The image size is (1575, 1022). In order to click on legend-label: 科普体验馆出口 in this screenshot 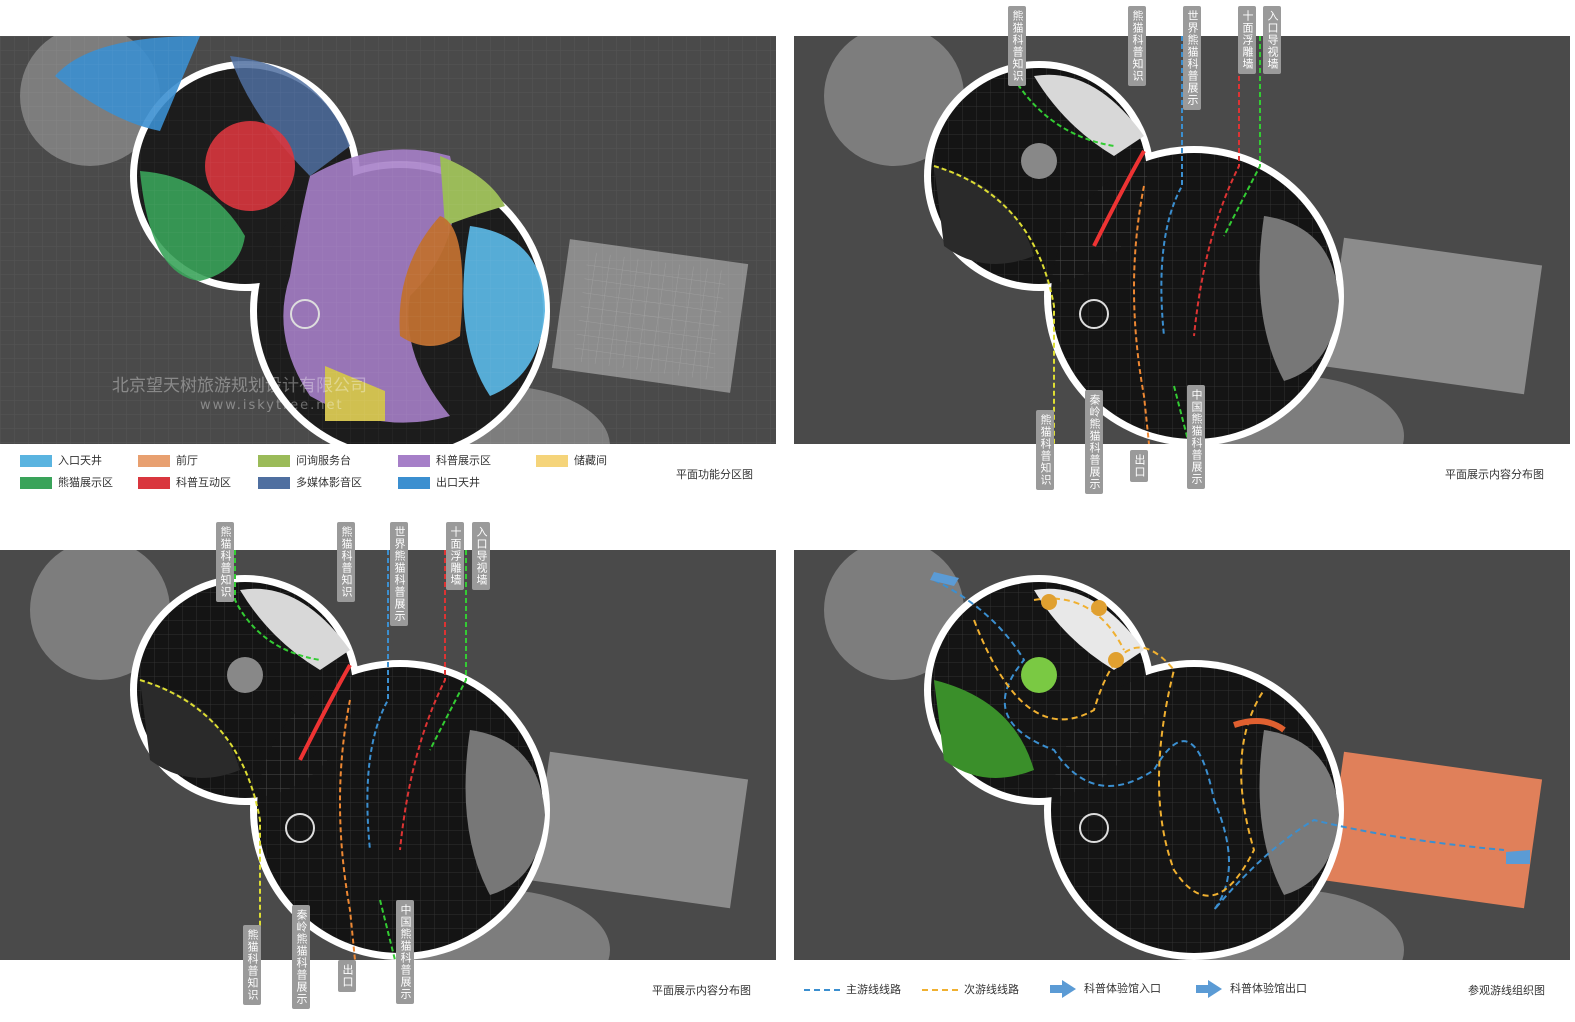, I will do `click(1268, 988)`.